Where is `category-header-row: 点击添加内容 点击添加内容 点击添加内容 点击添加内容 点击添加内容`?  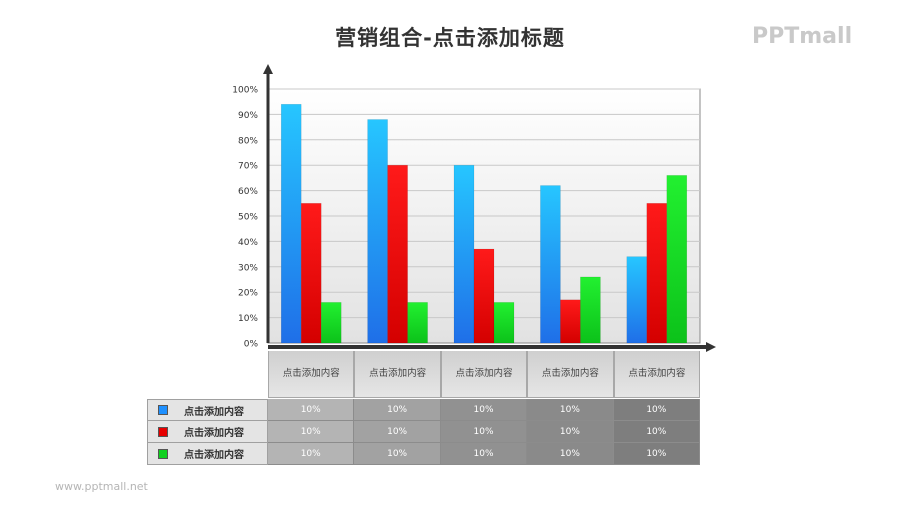
category-header-row: 点击添加内容 点击添加内容 点击添加内容 点击添加内容 点击添加内容 is located at coordinates (484, 374).